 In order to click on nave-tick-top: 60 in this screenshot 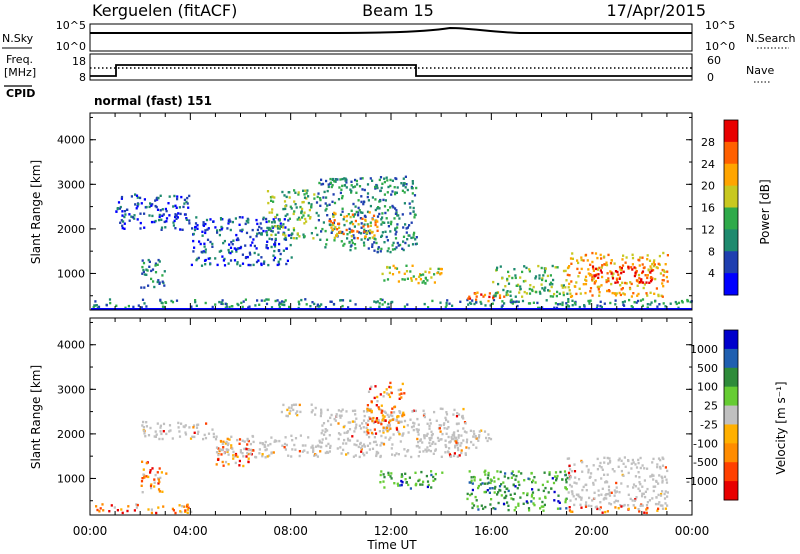, I will do `click(714, 60)`.